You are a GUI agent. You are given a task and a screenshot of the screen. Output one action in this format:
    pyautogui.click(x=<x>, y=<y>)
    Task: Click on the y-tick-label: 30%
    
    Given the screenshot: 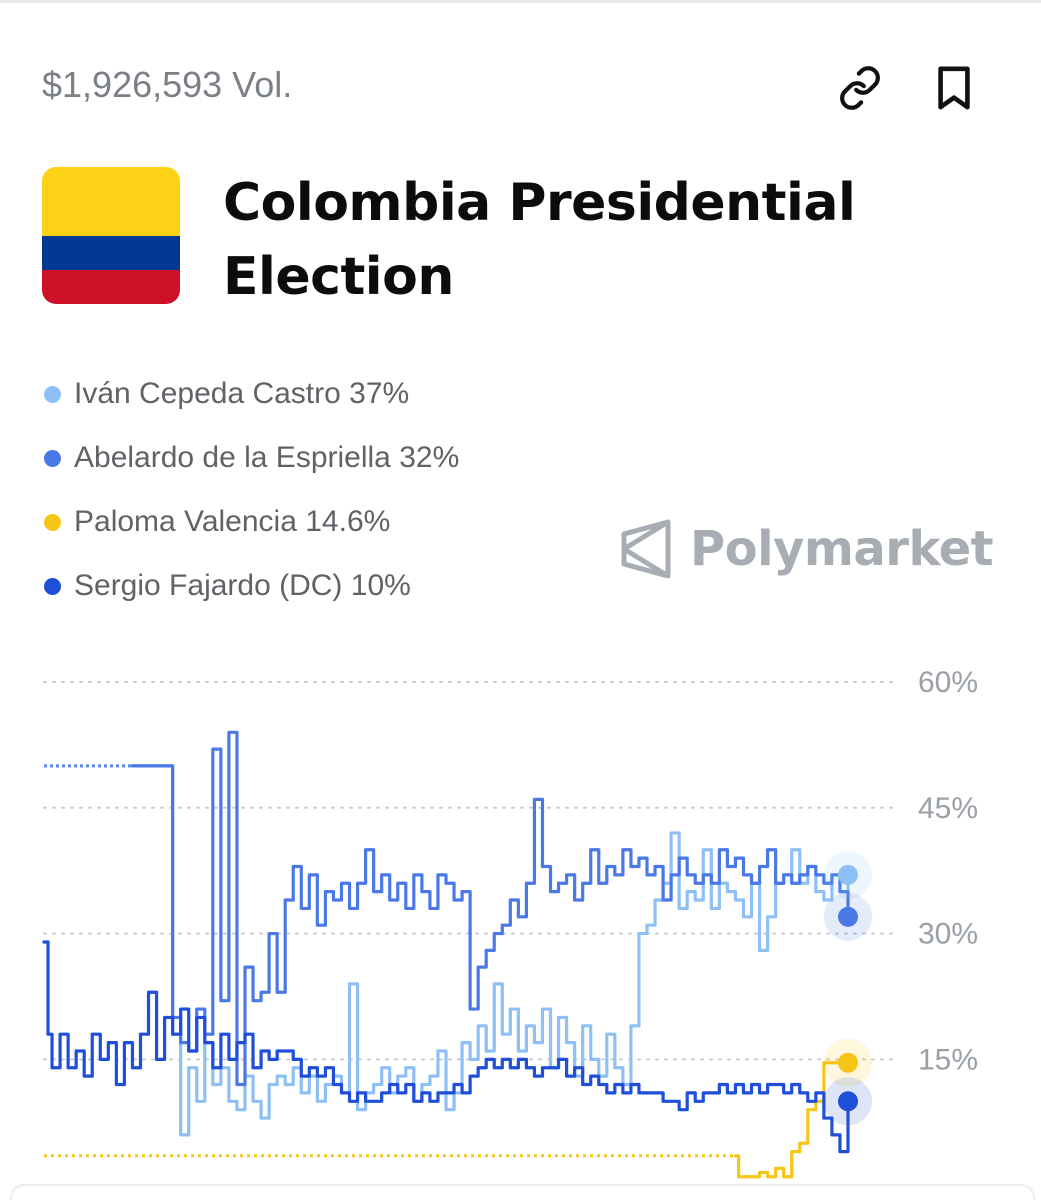 What is the action you would take?
    pyautogui.click(x=948, y=934)
    